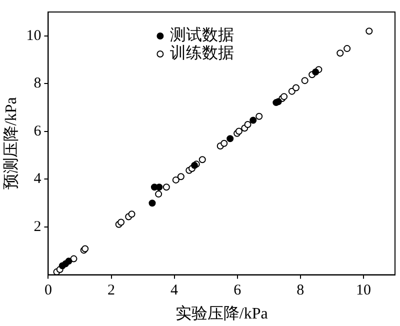 This screenshot has height=326, width=400. Describe the element at coordinates (38, 131) in the screenshot. I see `y-tick-label: 6` at that location.